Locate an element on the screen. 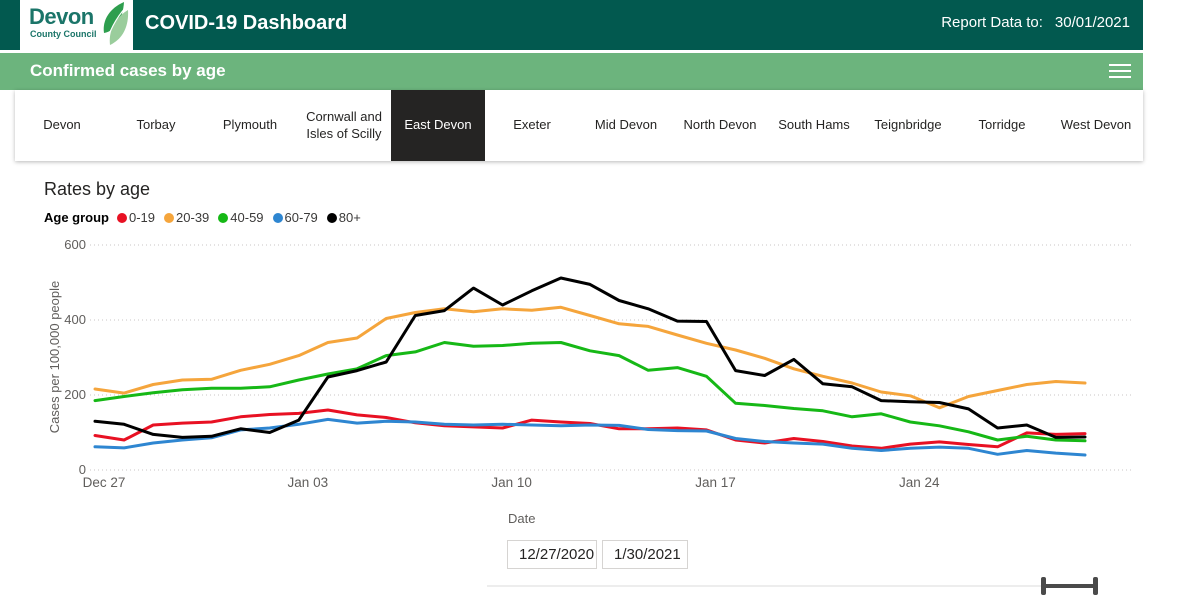  tab-label: Torridge is located at coordinates (1002, 125).